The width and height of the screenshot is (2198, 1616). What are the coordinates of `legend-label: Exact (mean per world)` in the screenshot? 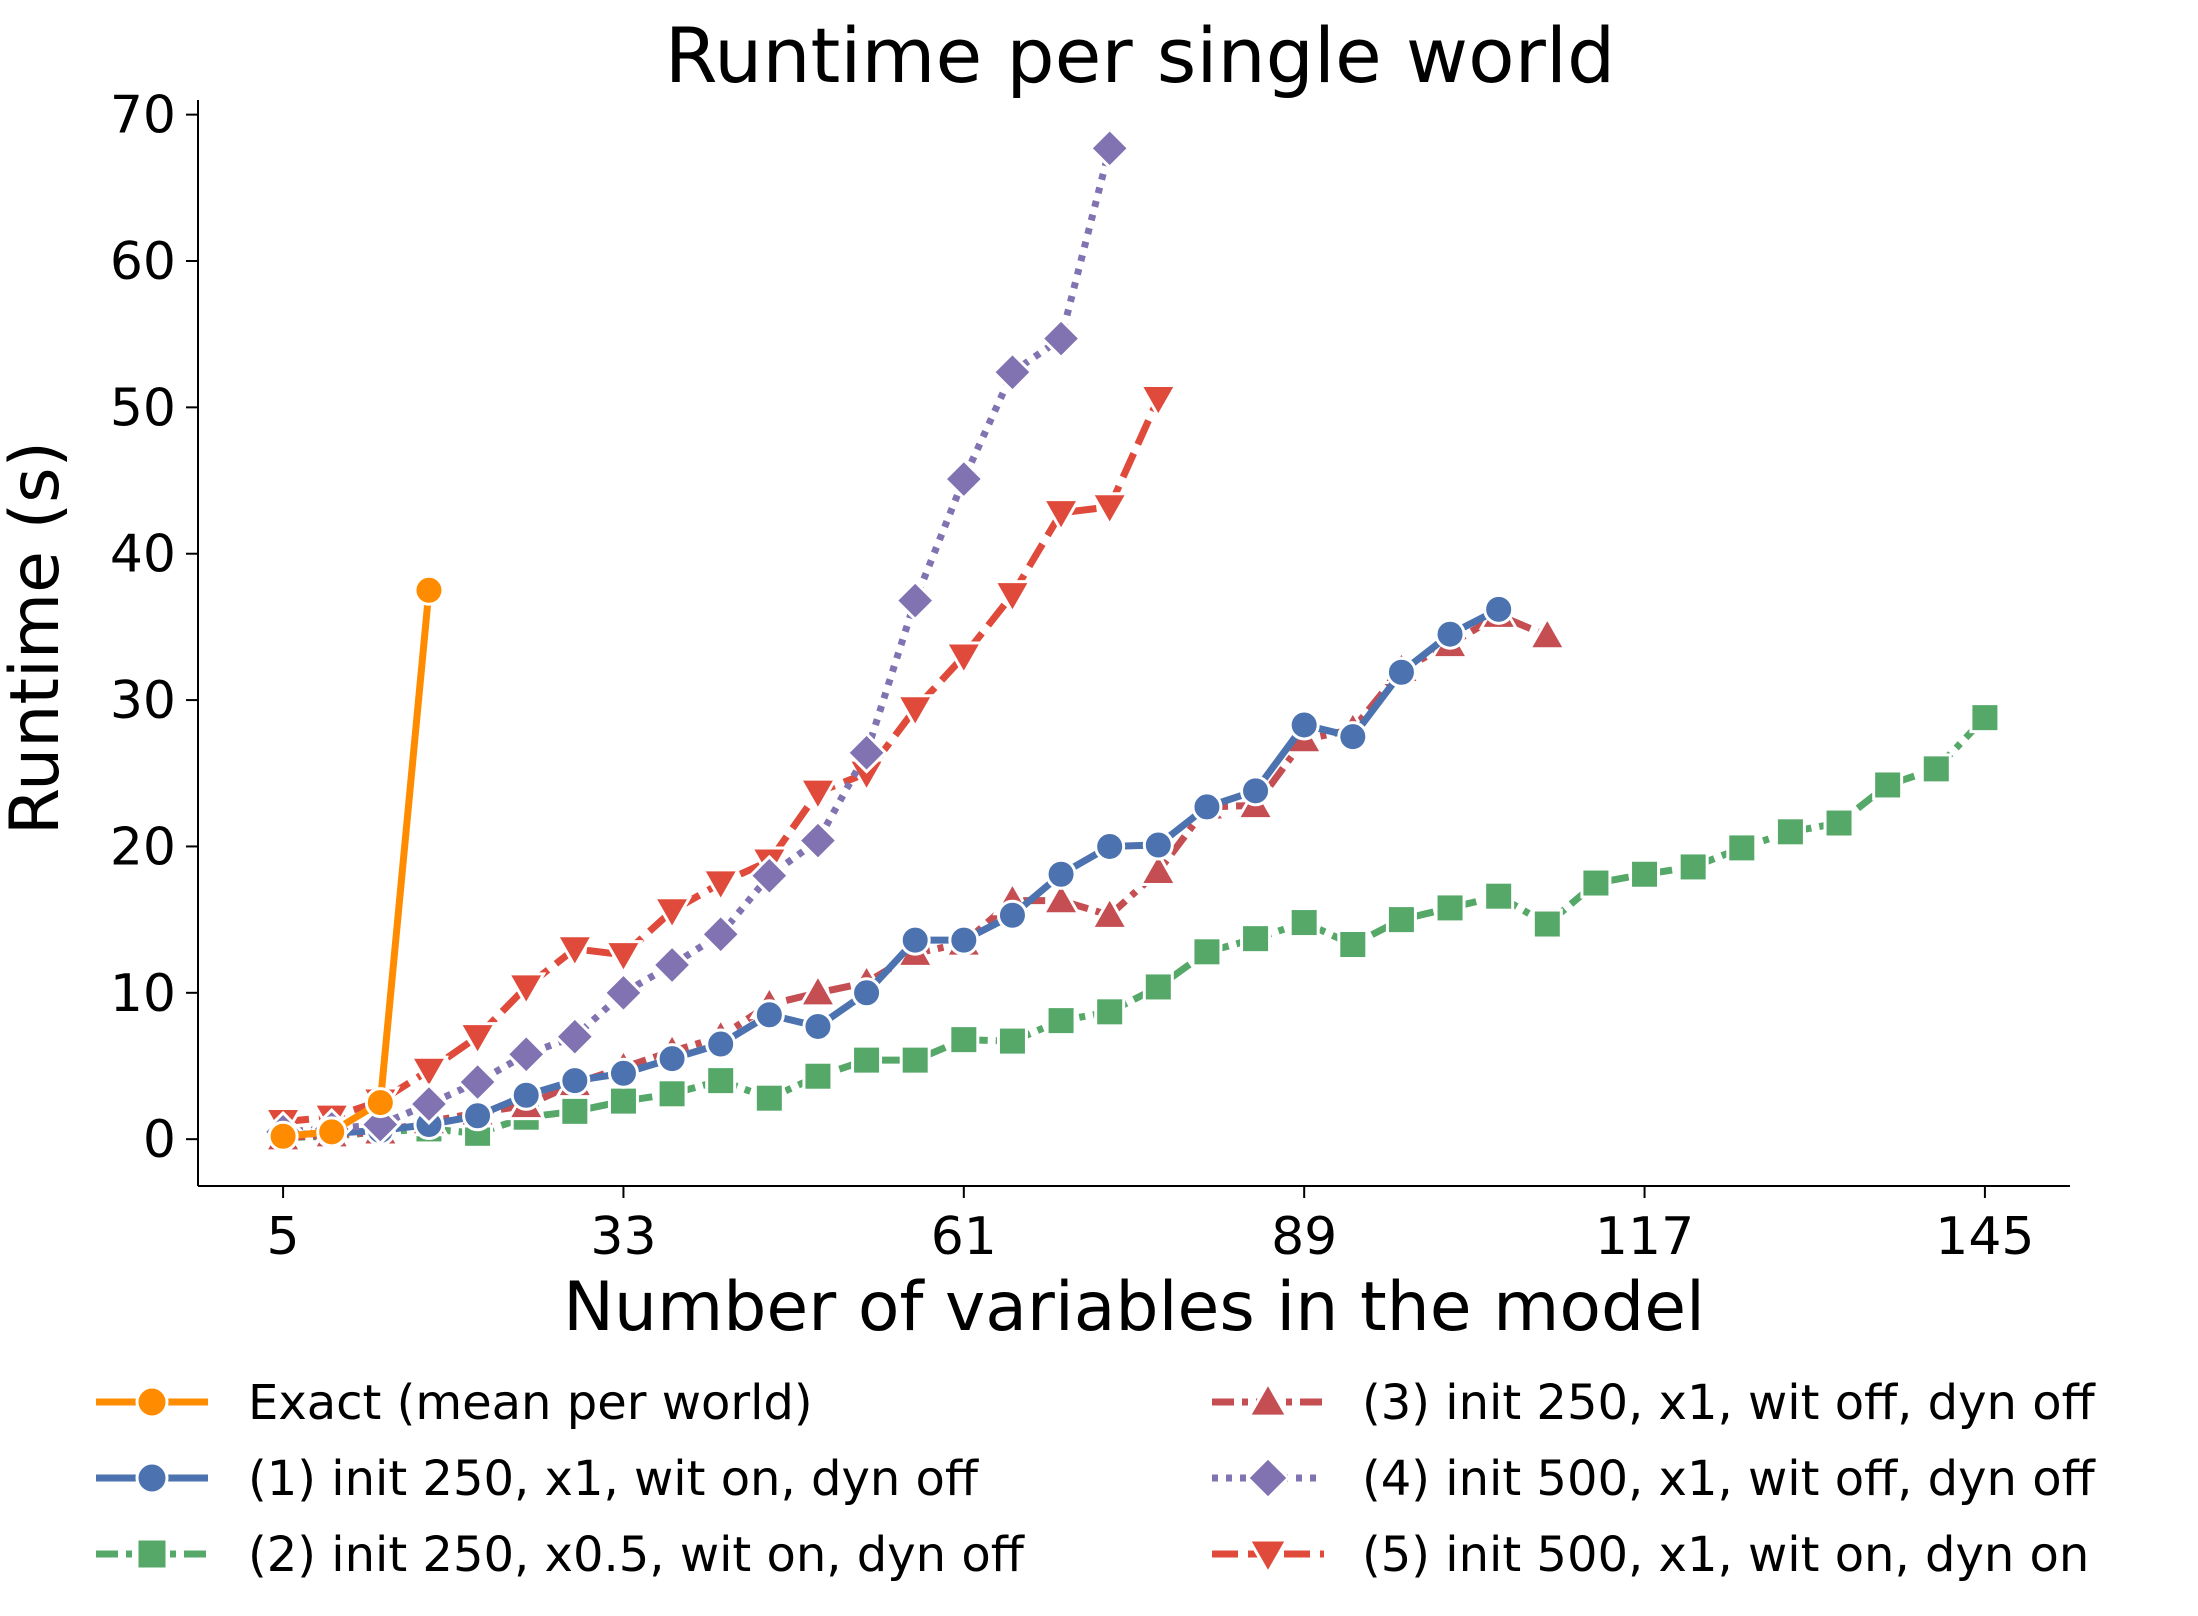 It's located at (530, 1403).